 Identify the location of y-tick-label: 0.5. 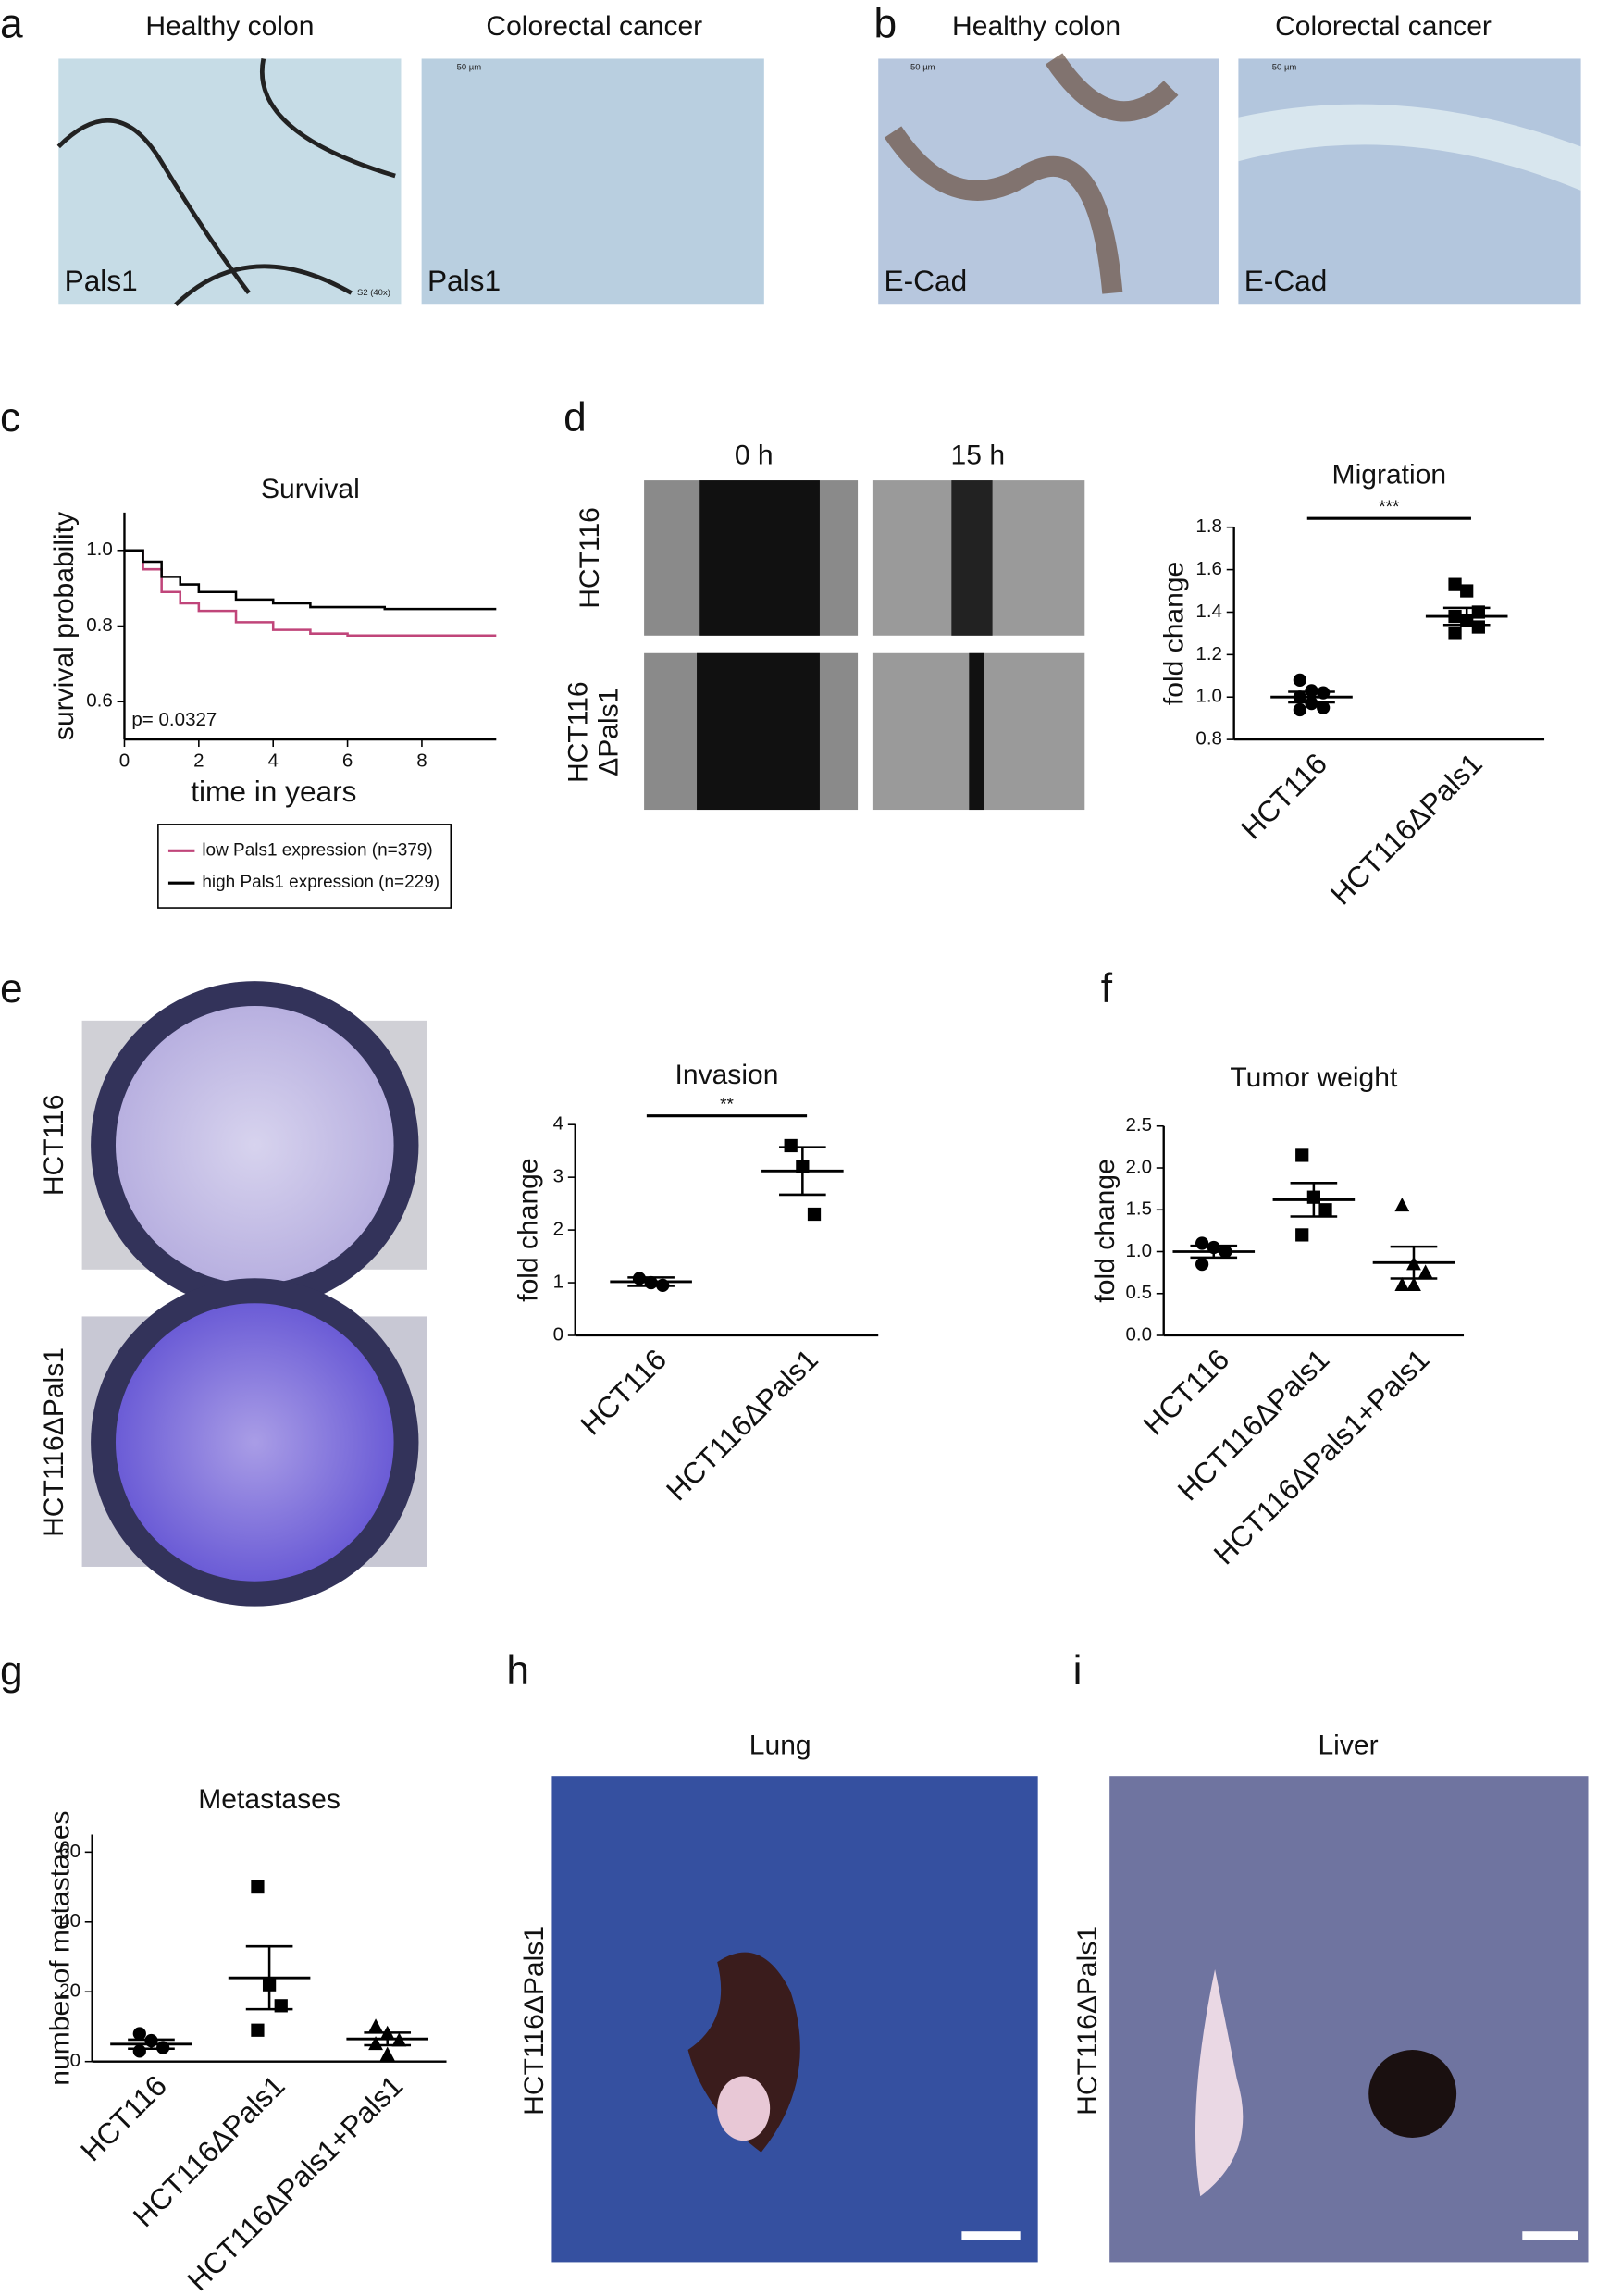
(1138, 1293).